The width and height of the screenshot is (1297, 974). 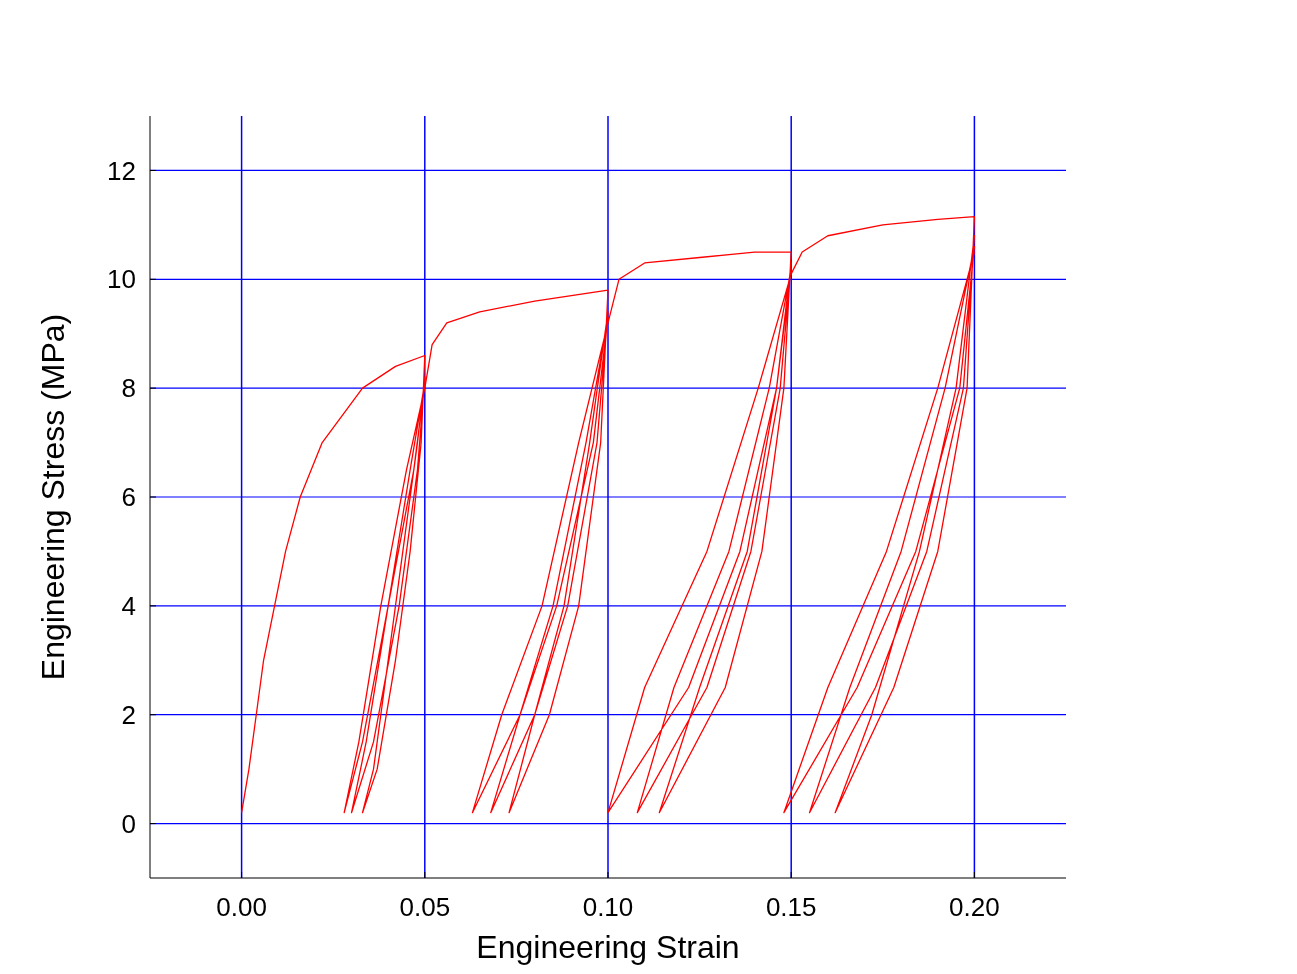 What do you see at coordinates (128, 497) in the screenshot?
I see `y-tick-label: 6` at bounding box center [128, 497].